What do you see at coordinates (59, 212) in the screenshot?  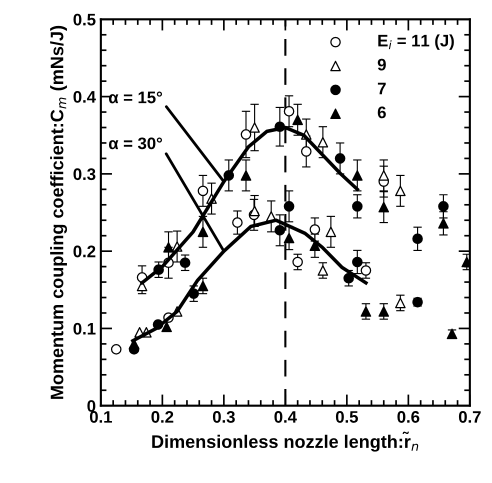 I see `y-axis-title: Momentum coupling coefficient:C$_{m}$ (mNs/J)` at bounding box center [59, 212].